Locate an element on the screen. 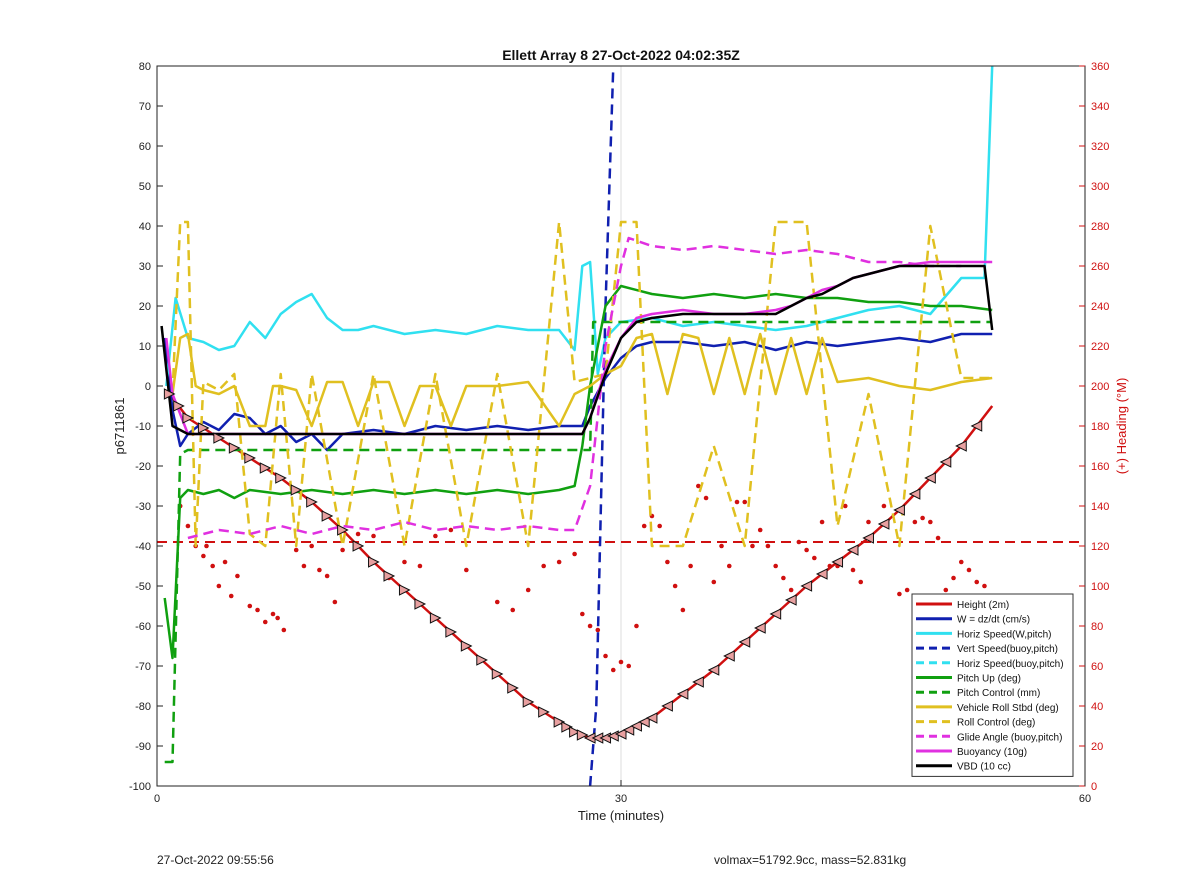 The image size is (1200, 885). y2-tick-label: 360 is located at coordinates (1100, 67).